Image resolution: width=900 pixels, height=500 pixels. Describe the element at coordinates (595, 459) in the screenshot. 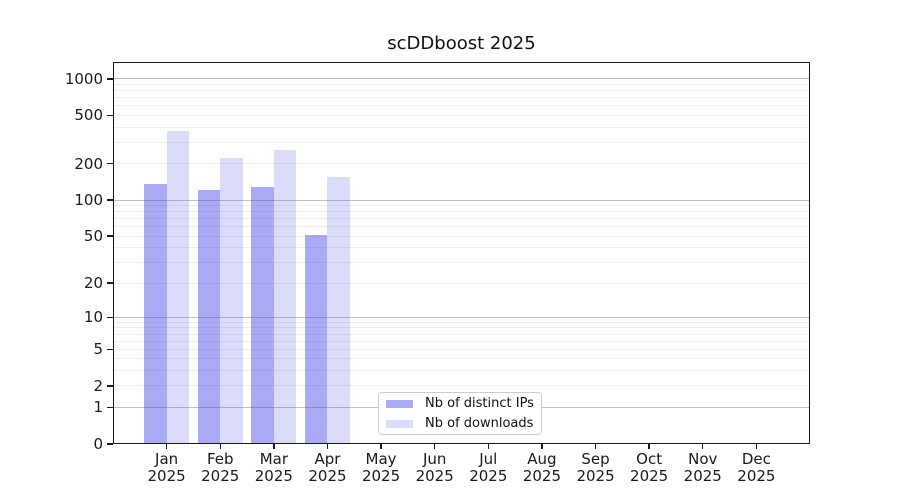

I see `x-tick-month: Sep` at that location.